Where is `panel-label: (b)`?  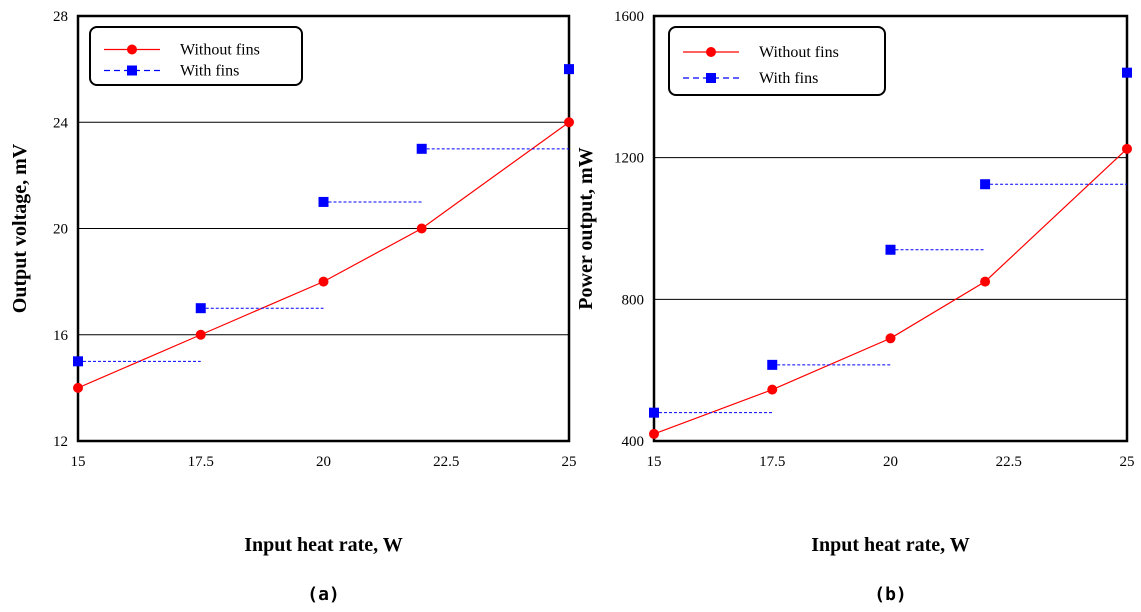 panel-label: (b) is located at coordinates (890, 594).